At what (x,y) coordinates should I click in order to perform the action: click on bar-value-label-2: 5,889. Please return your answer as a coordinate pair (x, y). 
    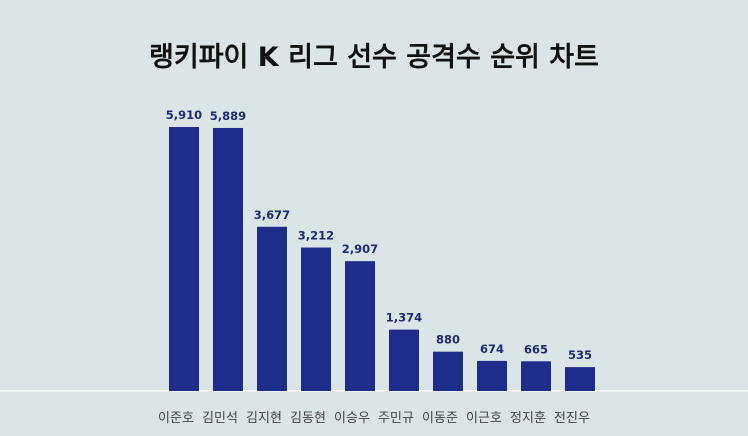
    Looking at the image, I should click on (228, 116).